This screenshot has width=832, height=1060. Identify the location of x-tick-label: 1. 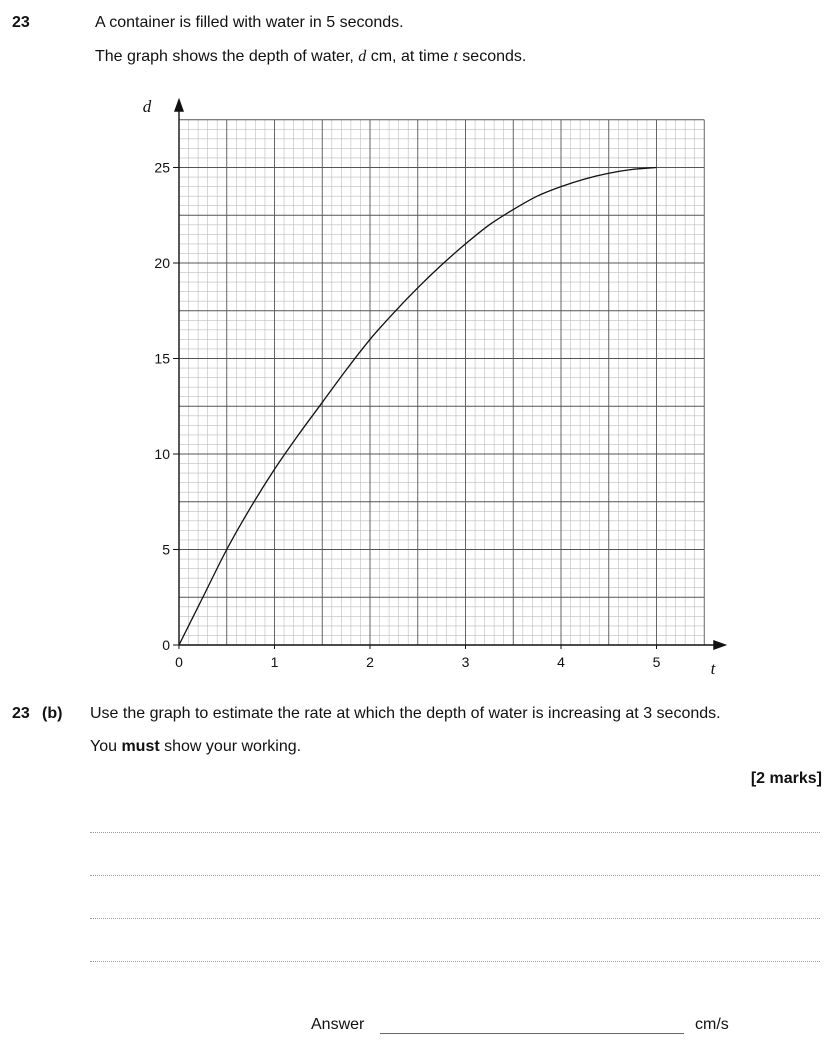
(275, 662).